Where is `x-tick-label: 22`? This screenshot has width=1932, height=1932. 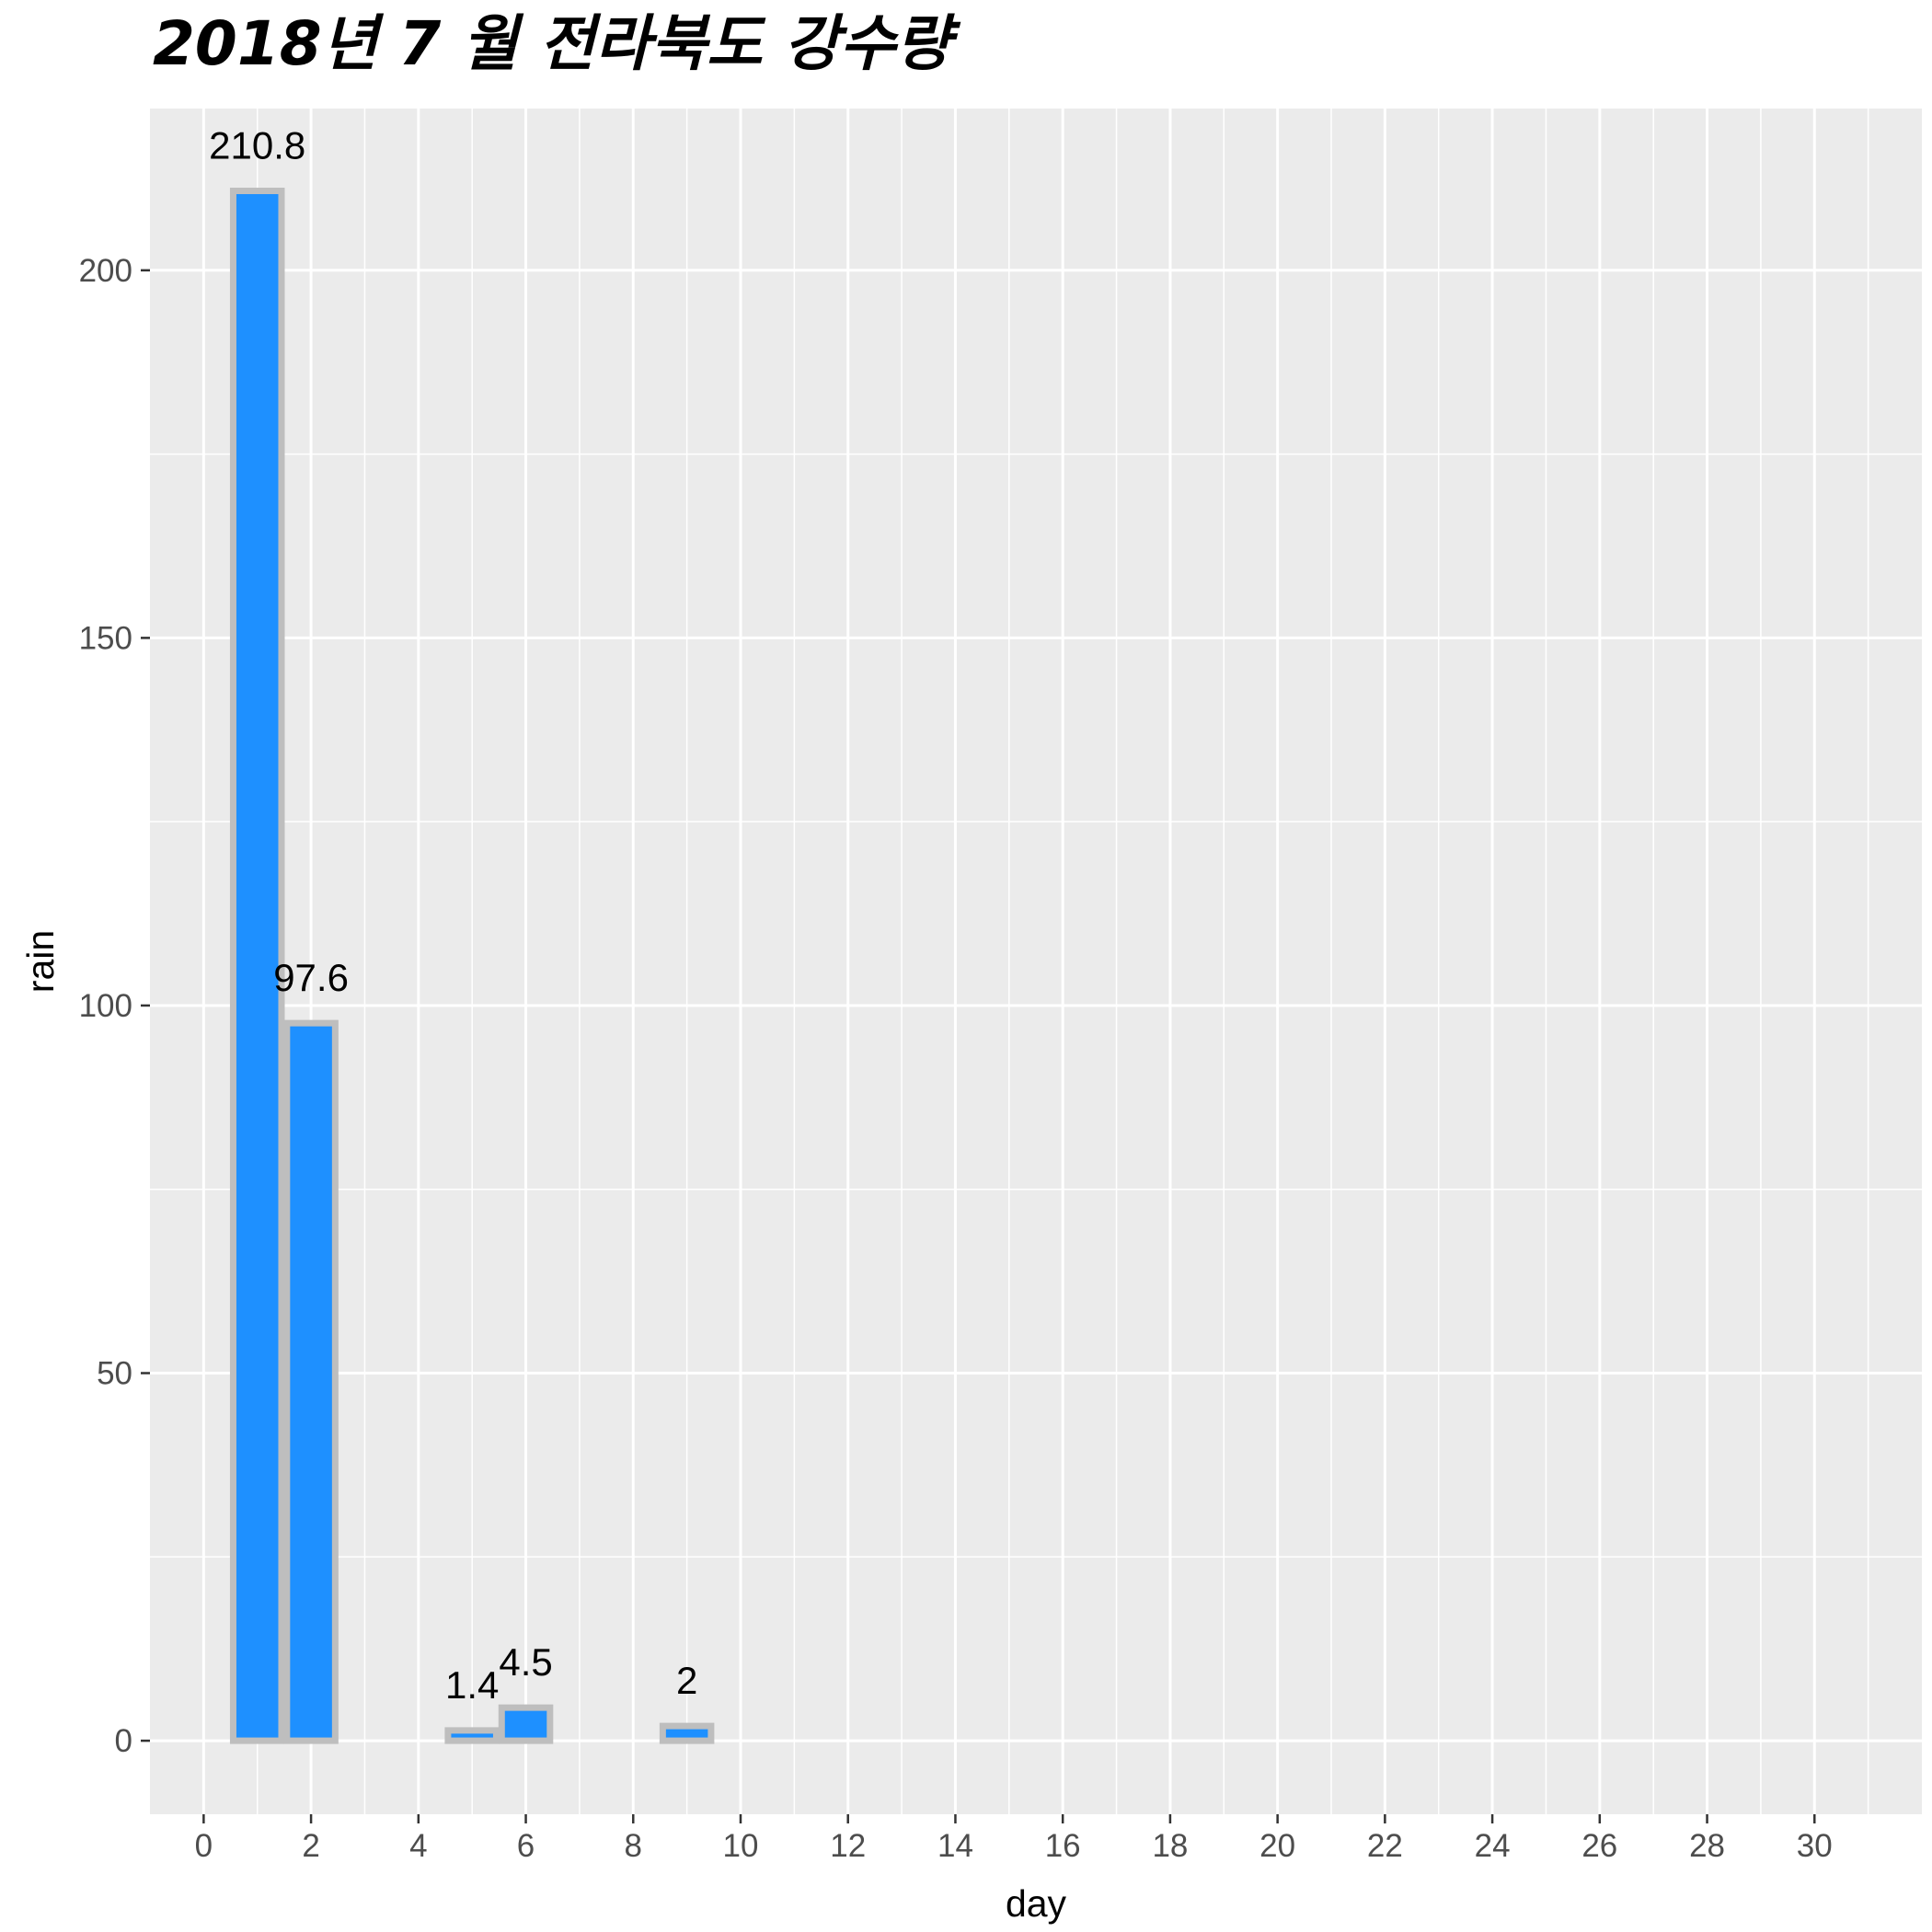
x-tick-label: 22 is located at coordinates (1385, 1846).